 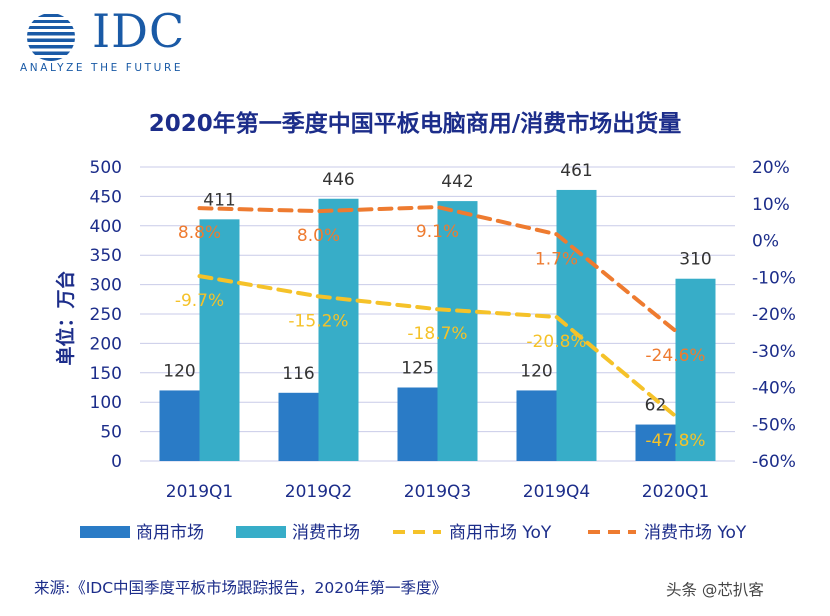 I want to click on y2-tick-label: 0%, so click(x=765, y=242).